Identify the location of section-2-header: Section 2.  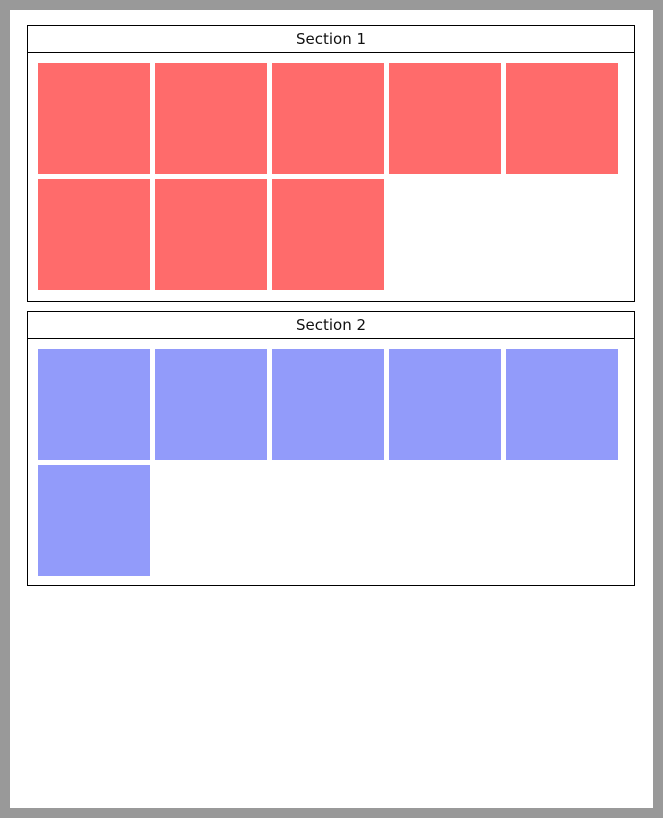
(331, 325).